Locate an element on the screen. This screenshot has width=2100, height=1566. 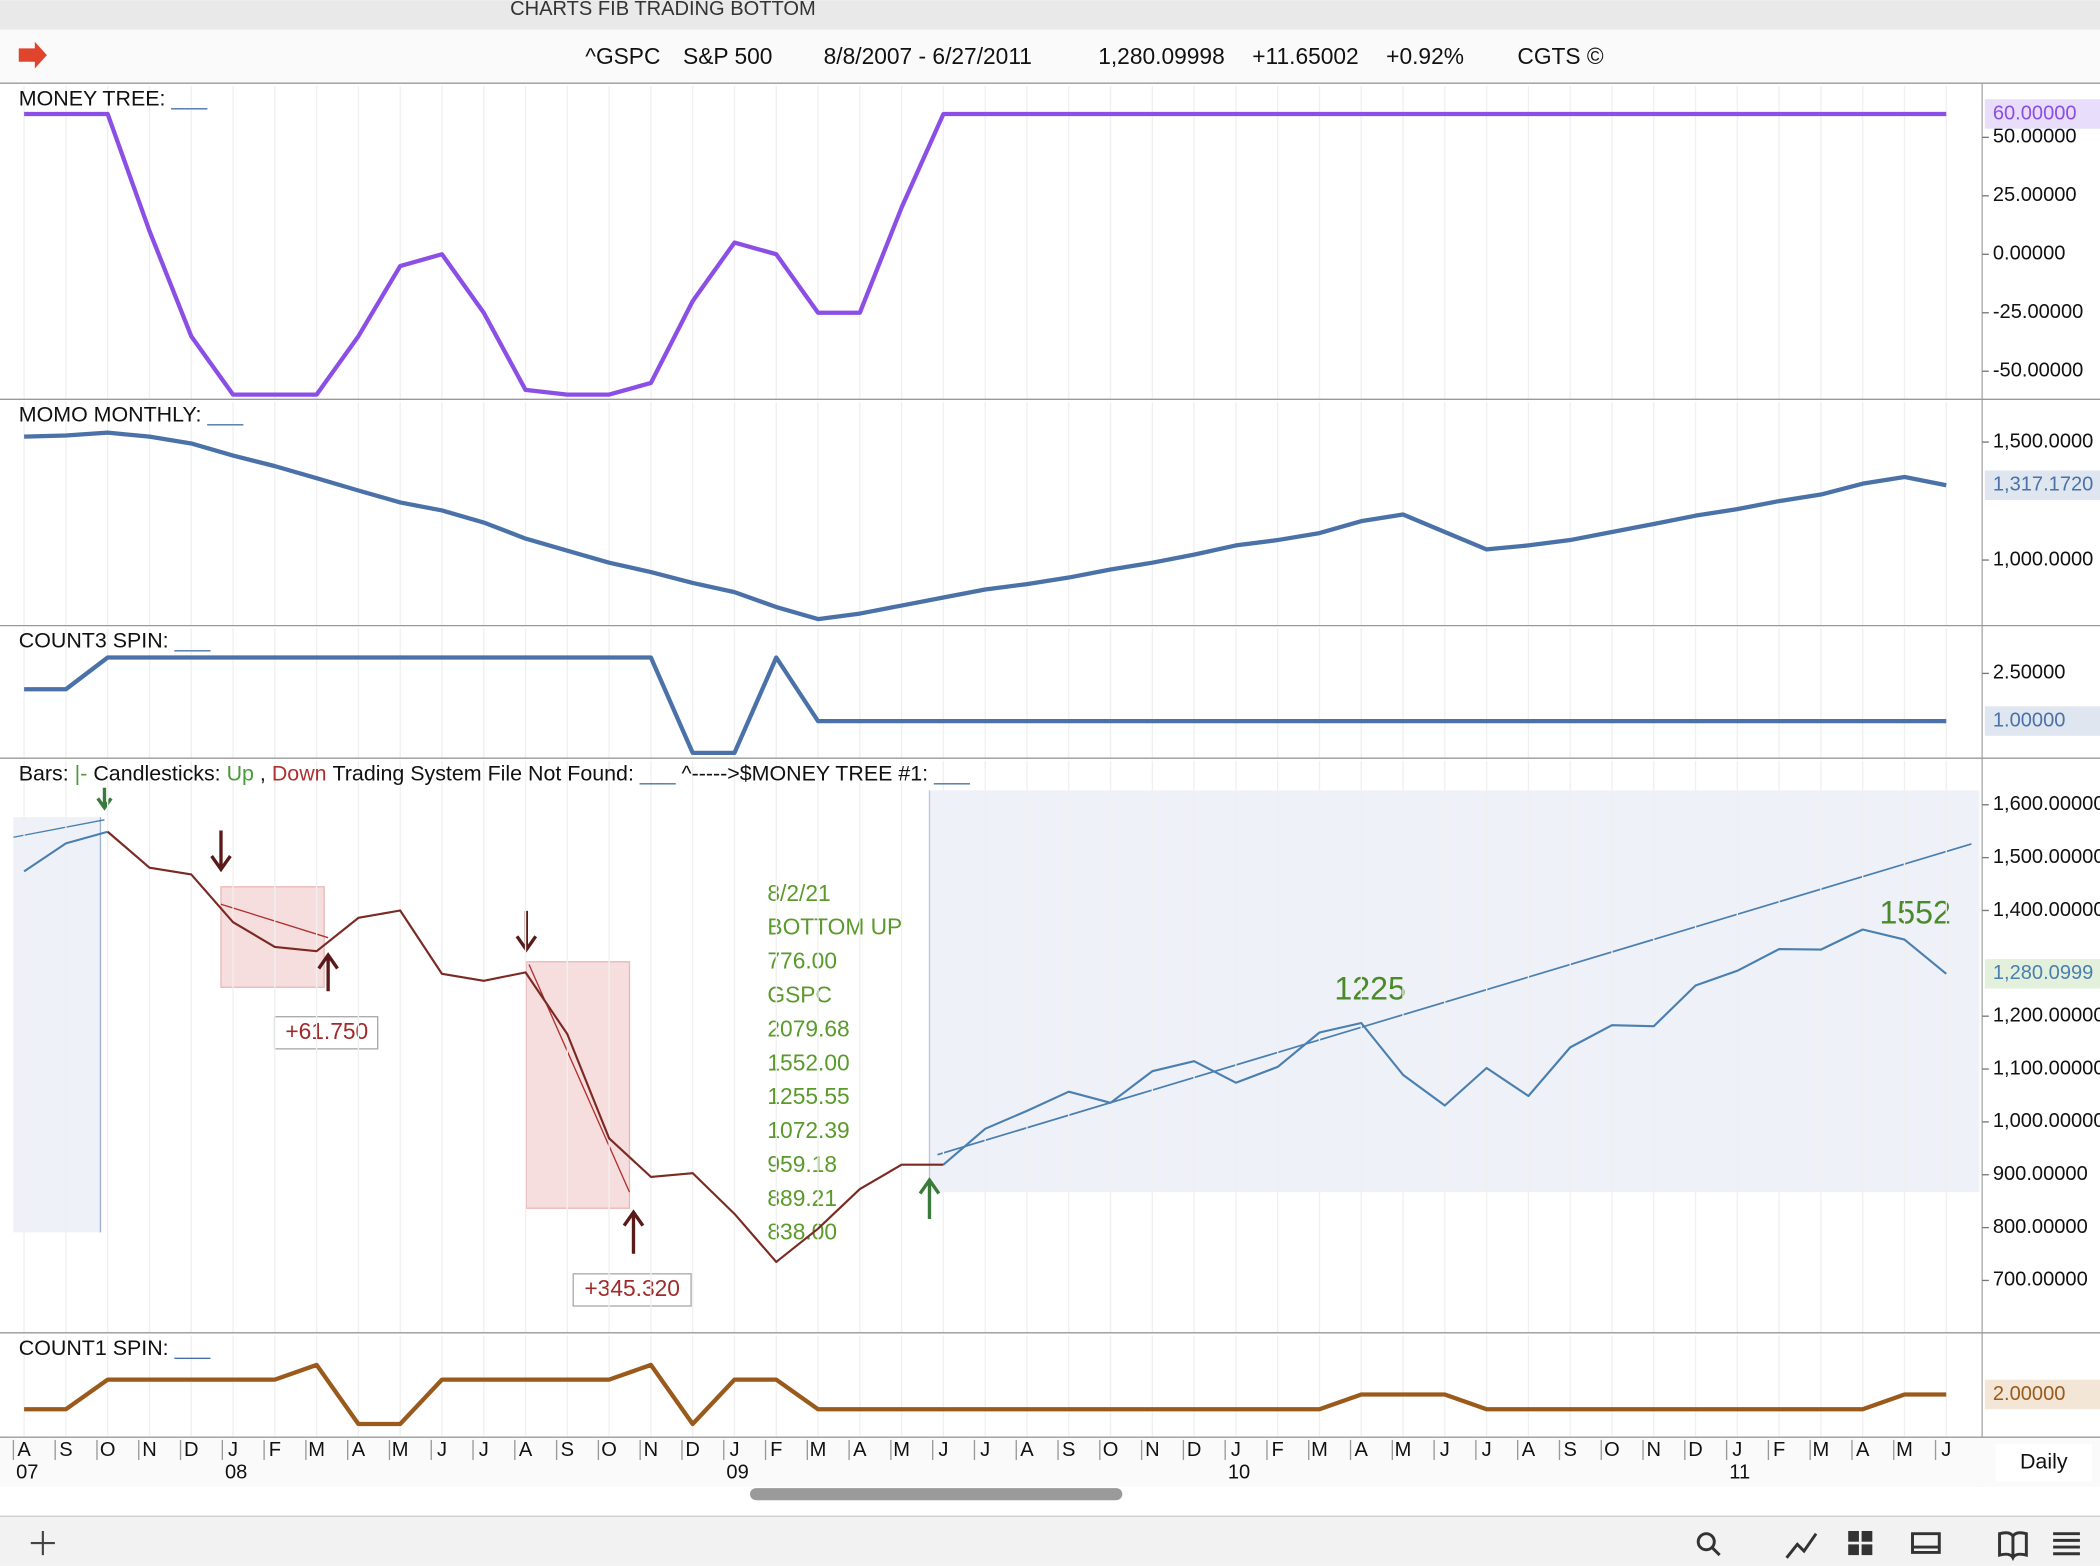
year-label: 07 is located at coordinates (27, 1473).